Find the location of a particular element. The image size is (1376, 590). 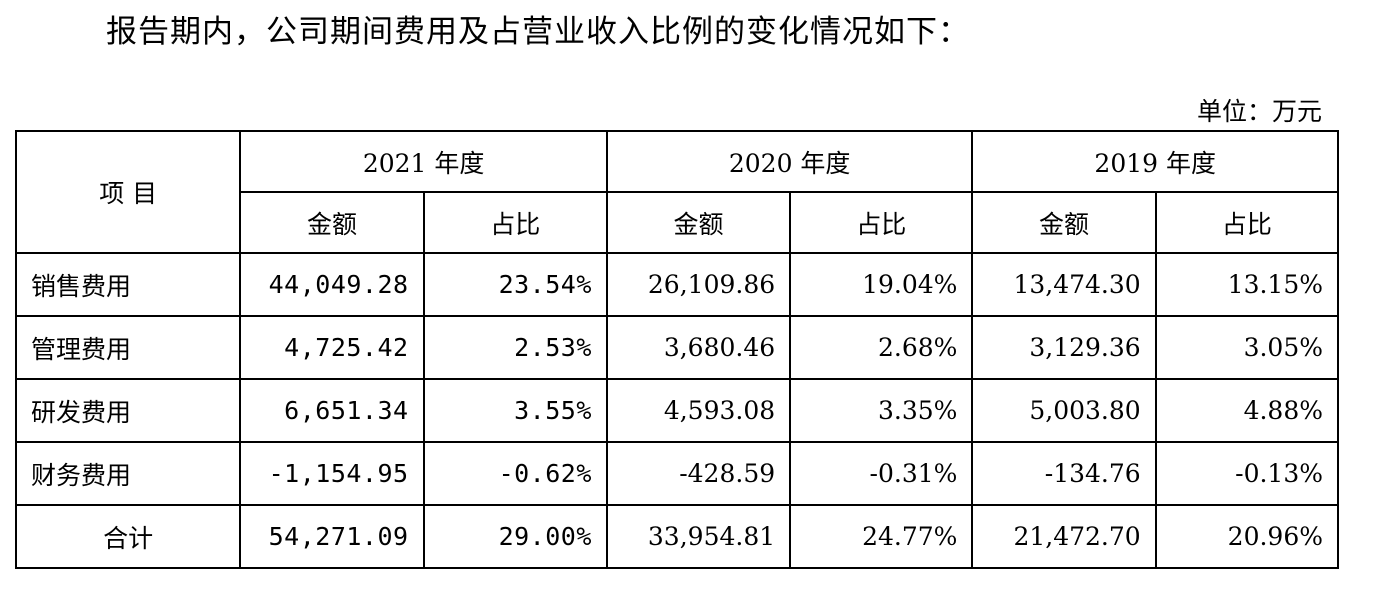

ratio-2021: 3.55% is located at coordinates (515, 410).